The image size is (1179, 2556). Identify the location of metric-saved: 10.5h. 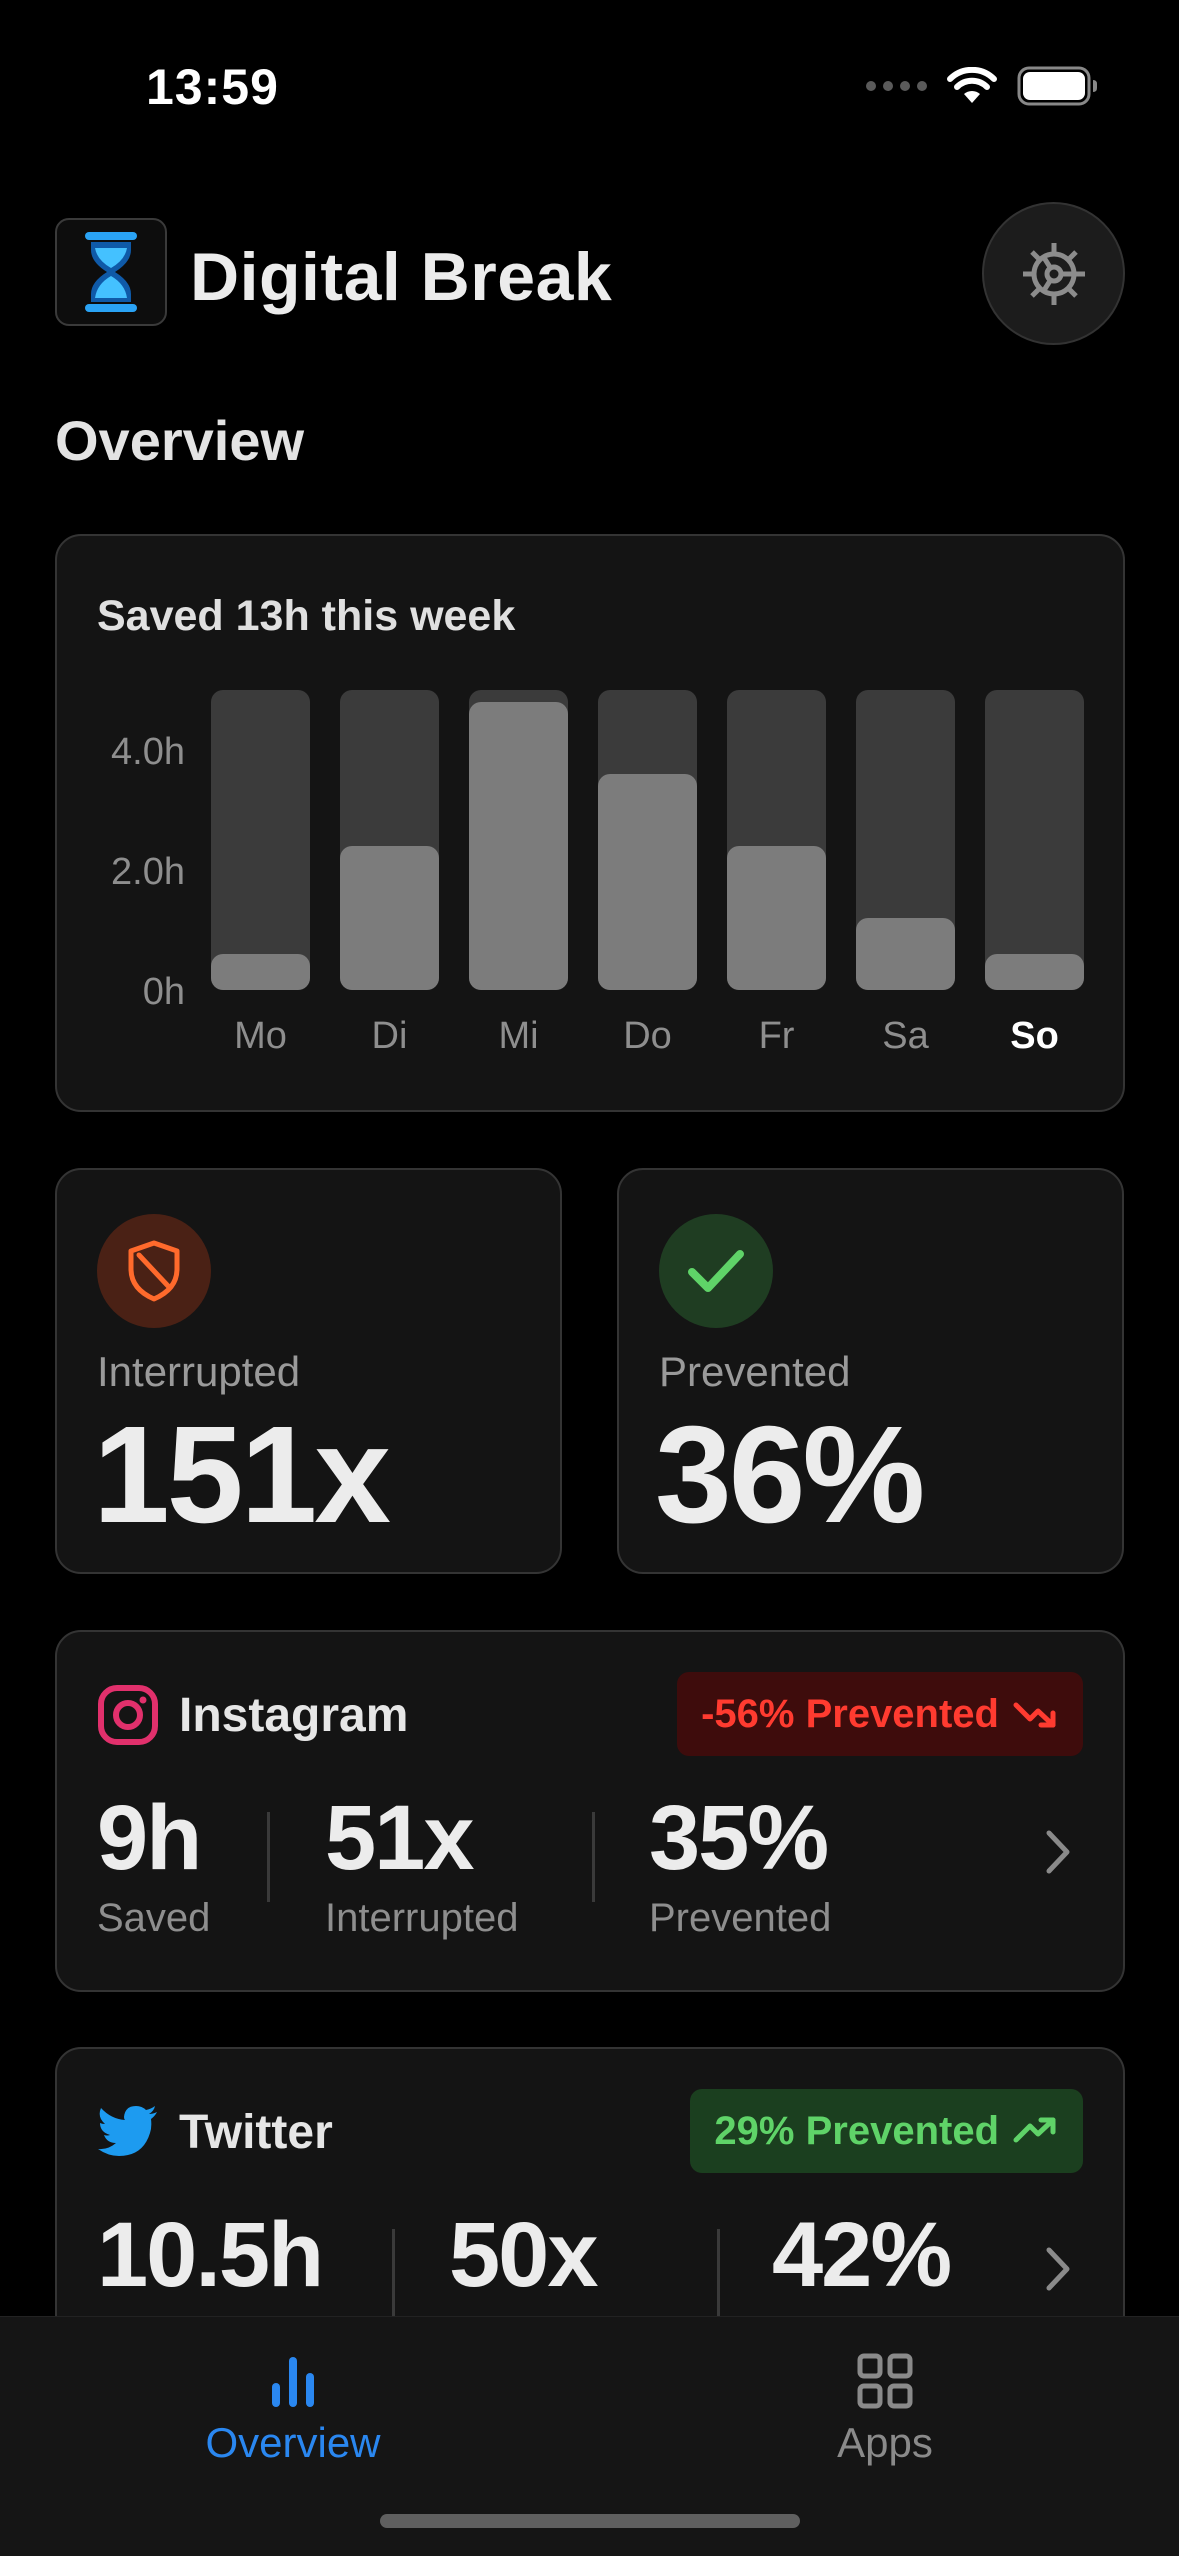
(210, 2255).